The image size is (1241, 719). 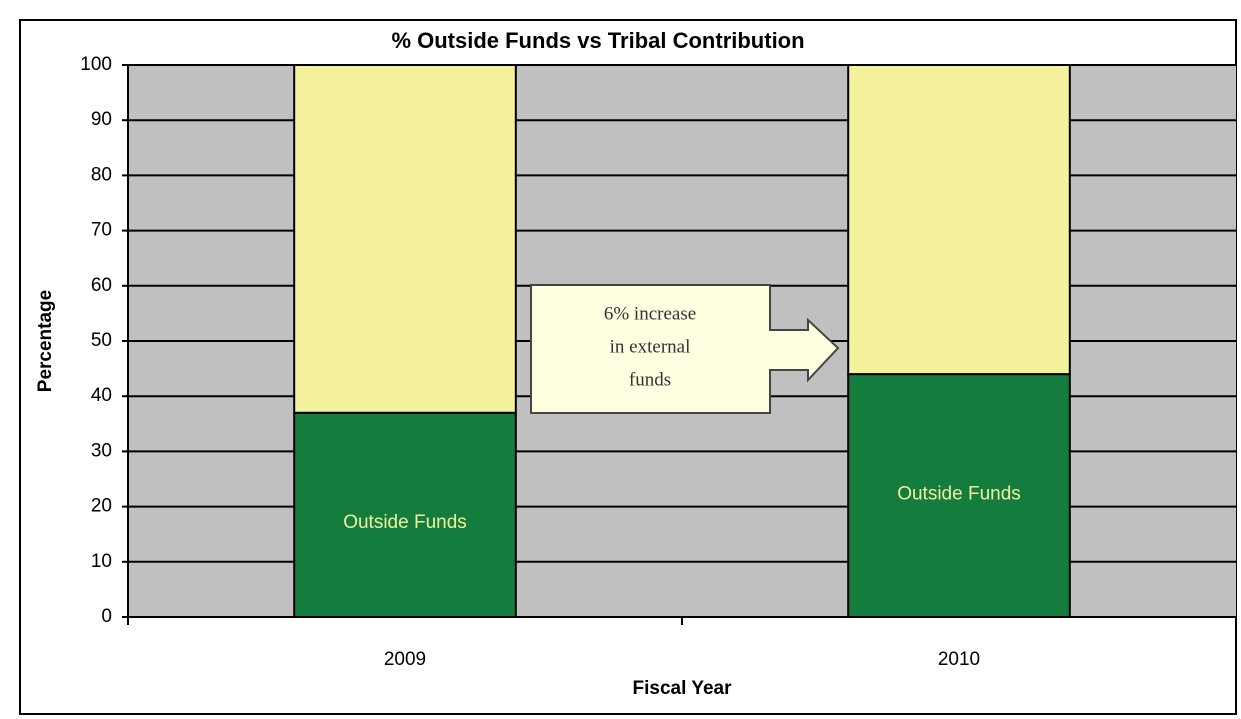 What do you see at coordinates (101, 174) in the screenshot?
I see `y-tick-label: 80` at bounding box center [101, 174].